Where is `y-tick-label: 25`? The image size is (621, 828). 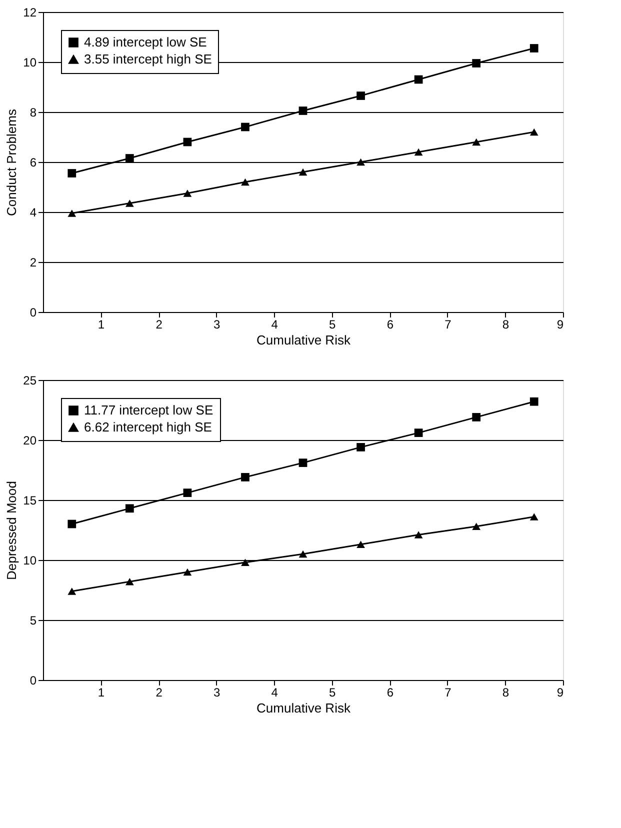 y-tick-label: 25 is located at coordinates (30, 381).